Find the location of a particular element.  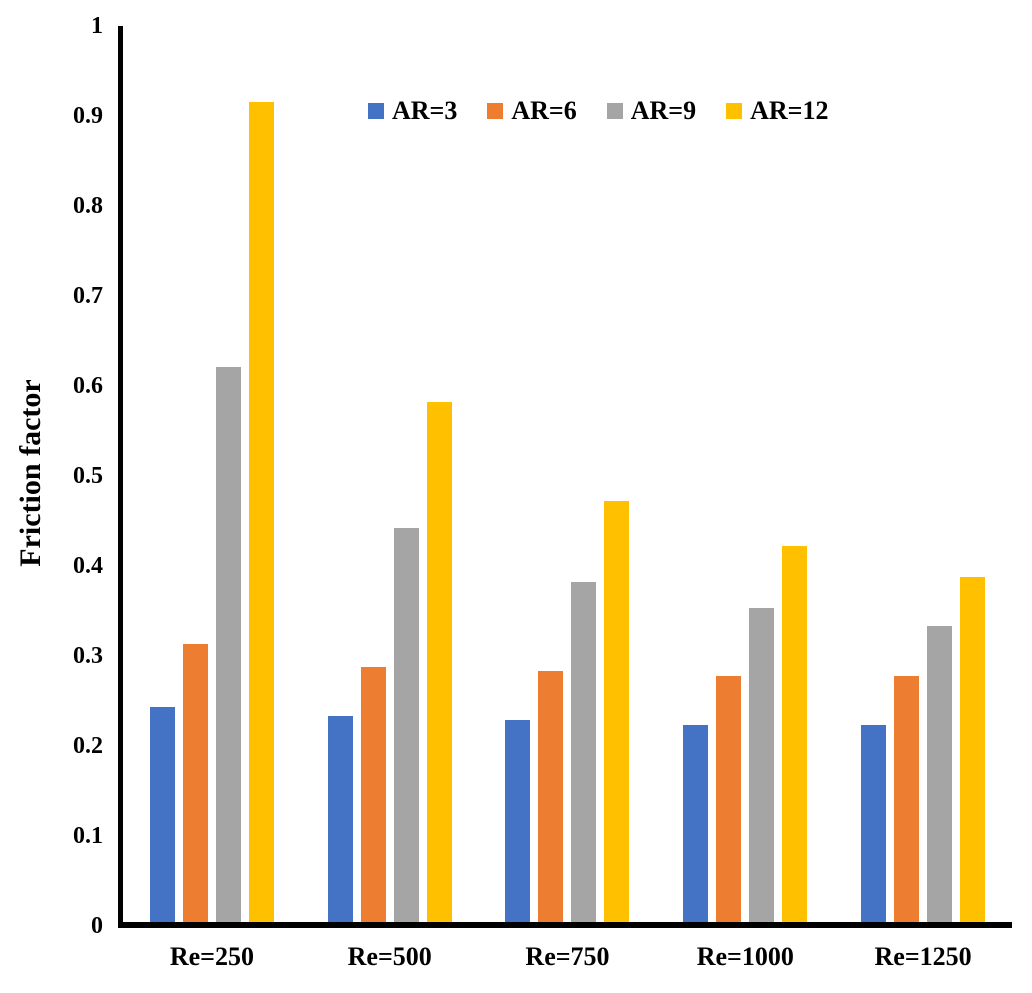

y-tick-label-0-6: 0.6 is located at coordinates (88, 386).